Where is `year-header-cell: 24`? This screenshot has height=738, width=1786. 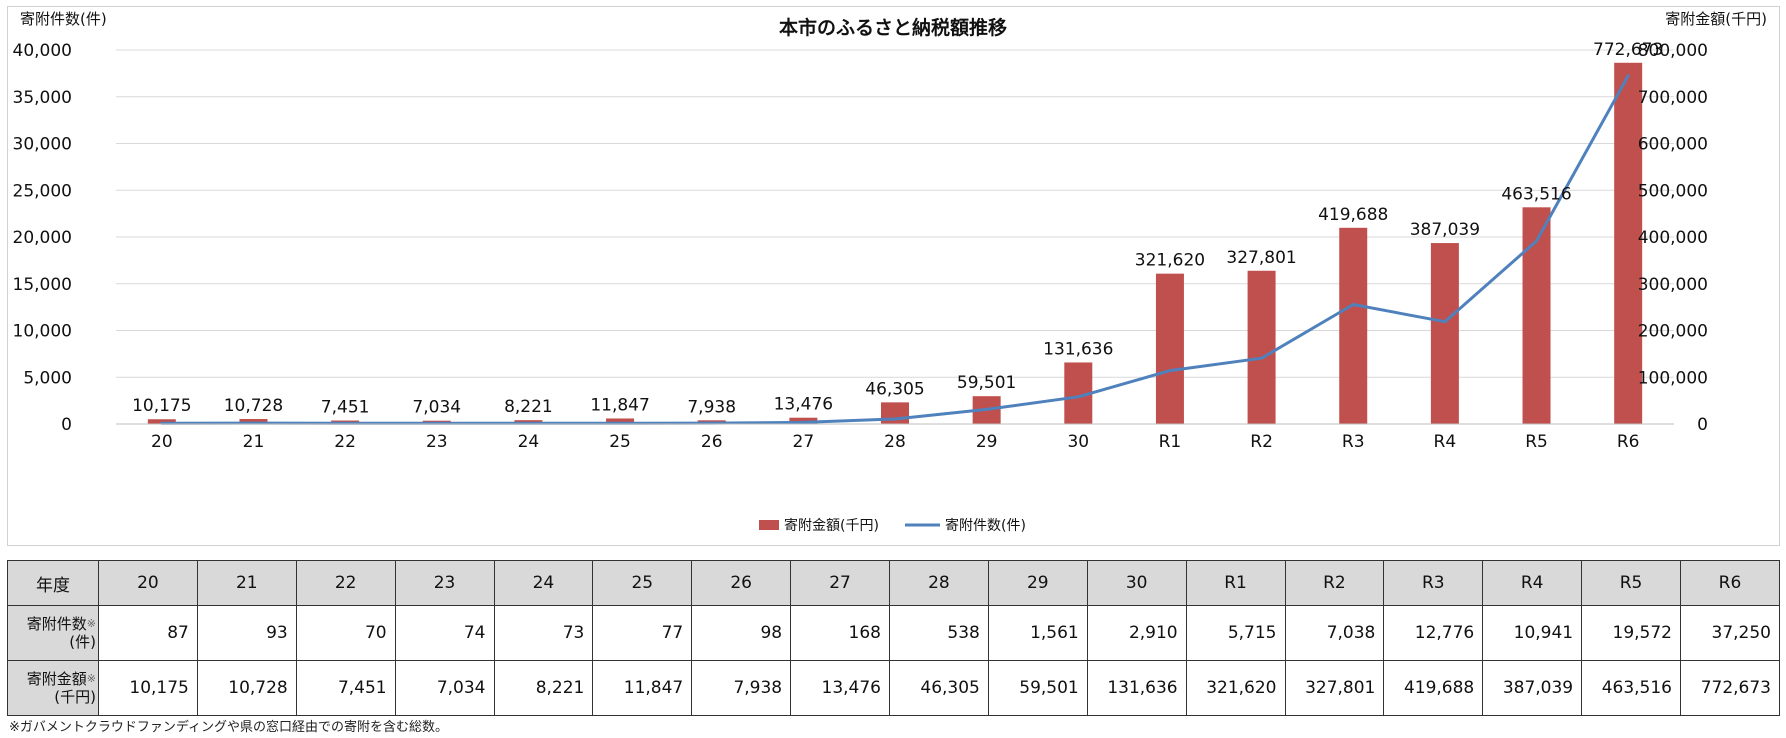 year-header-cell: 24 is located at coordinates (543, 583).